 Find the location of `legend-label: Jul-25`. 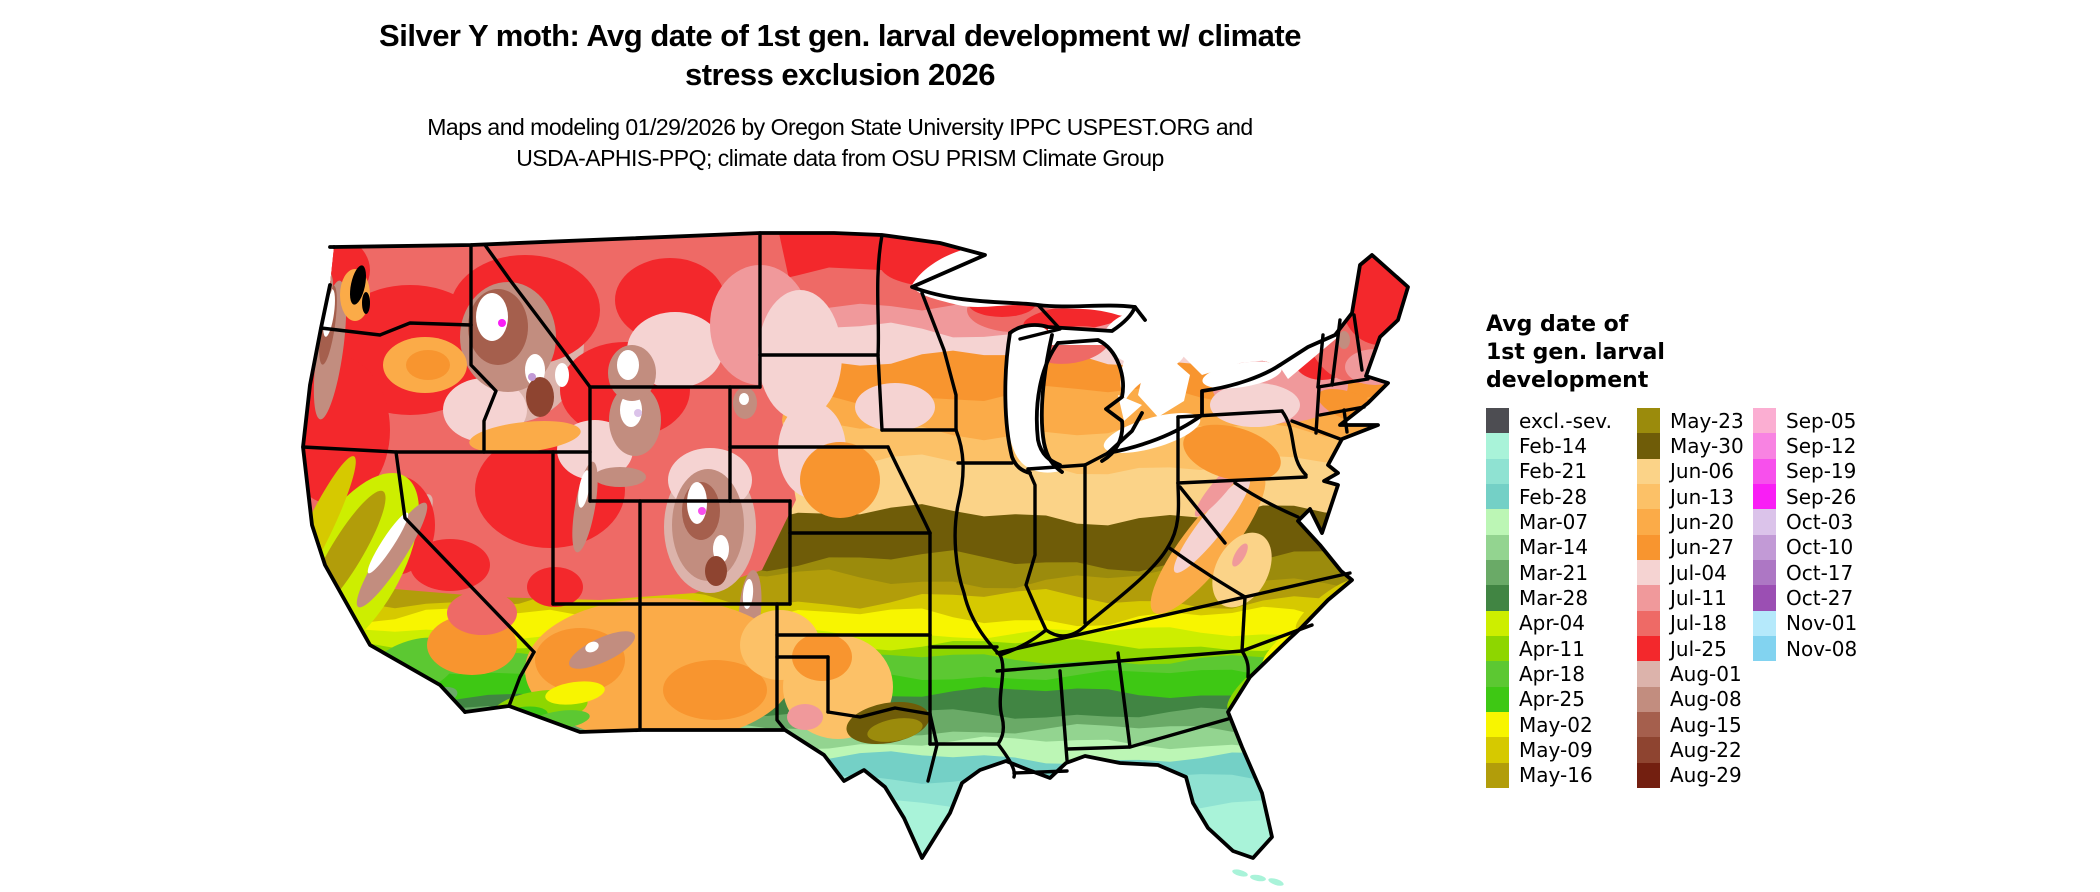

legend-label: Jul-25 is located at coordinates (1698, 648).